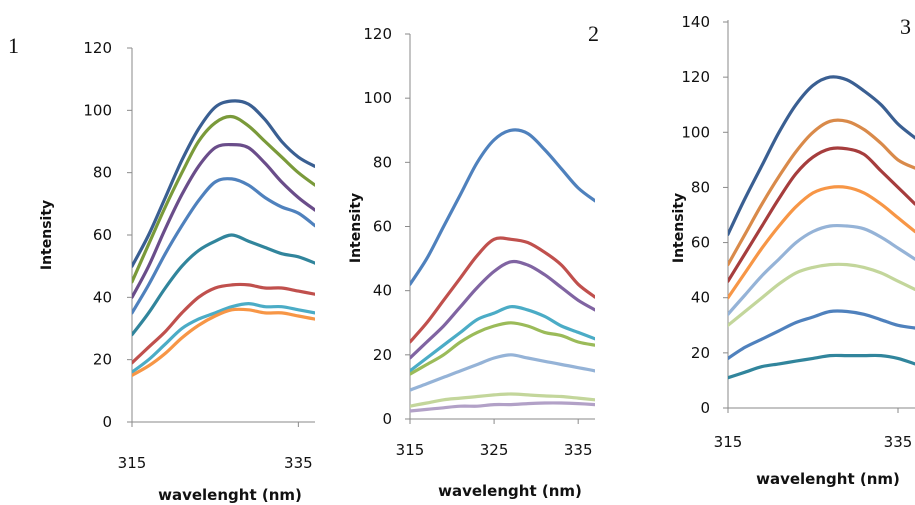  I want to click on panel-label: 1, so click(13, 45).